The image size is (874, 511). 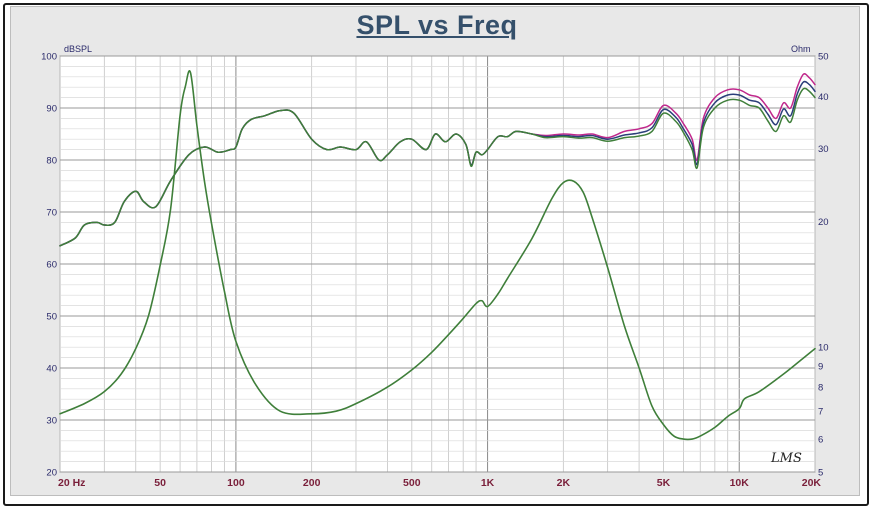 I want to click on y-left-tick-label: 70, so click(x=51, y=213).